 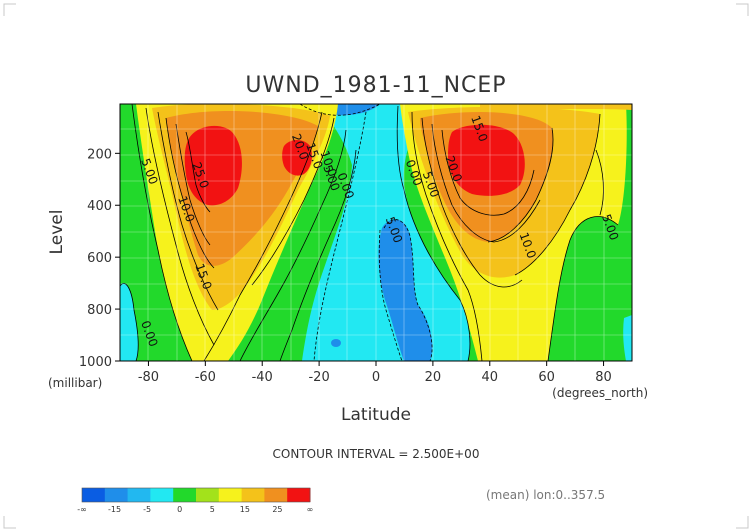 I want to click on colorbar: -∞ -15 -5 0 5 15 25 ∞, so click(x=195, y=500).